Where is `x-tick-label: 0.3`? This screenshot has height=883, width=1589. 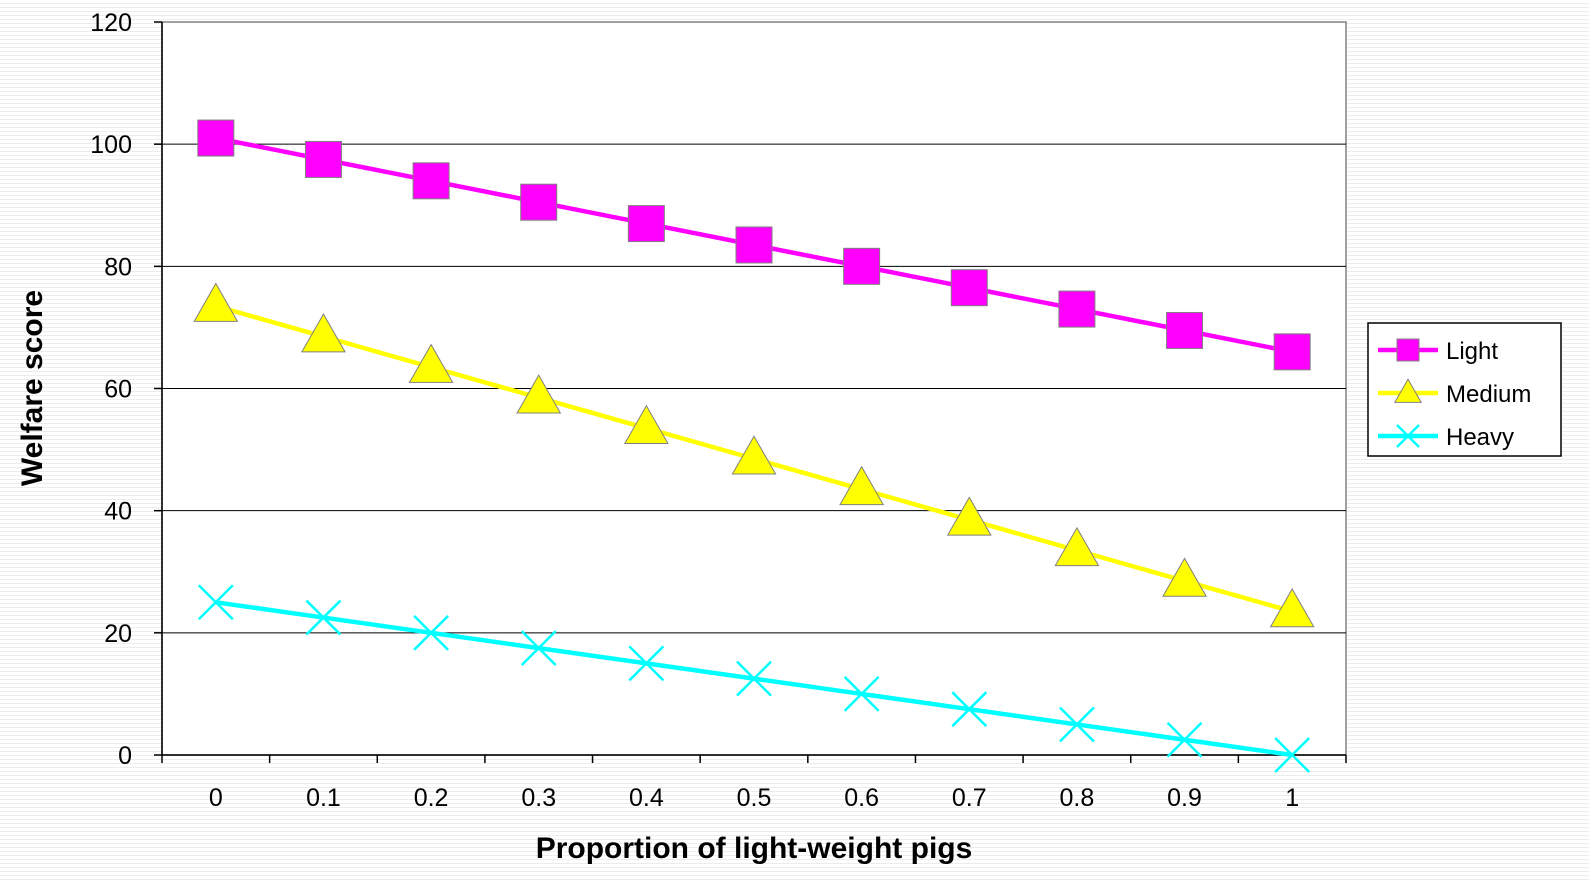
x-tick-label: 0.3 is located at coordinates (538, 798).